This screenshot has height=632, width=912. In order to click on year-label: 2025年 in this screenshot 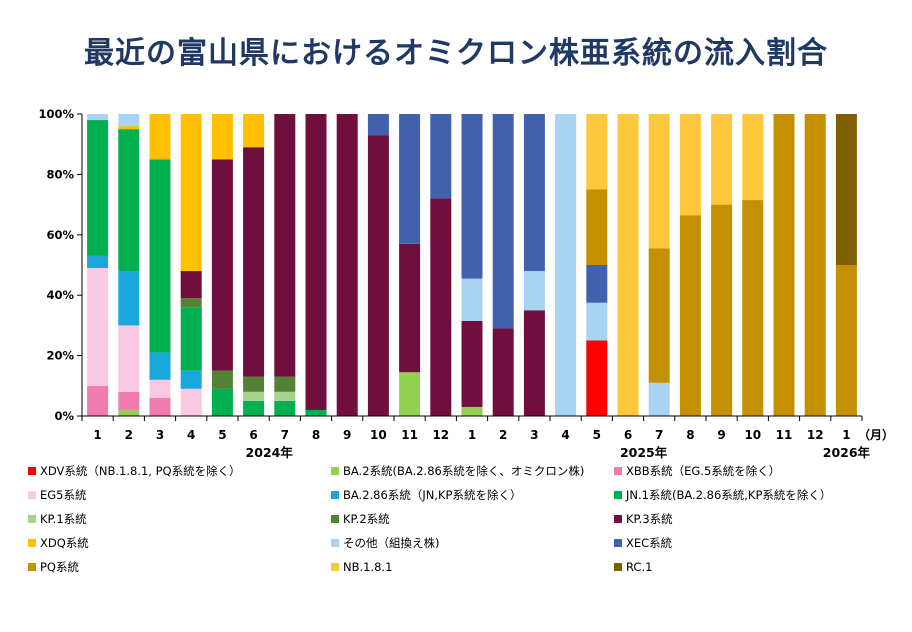, I will do `click(644, 452)`.